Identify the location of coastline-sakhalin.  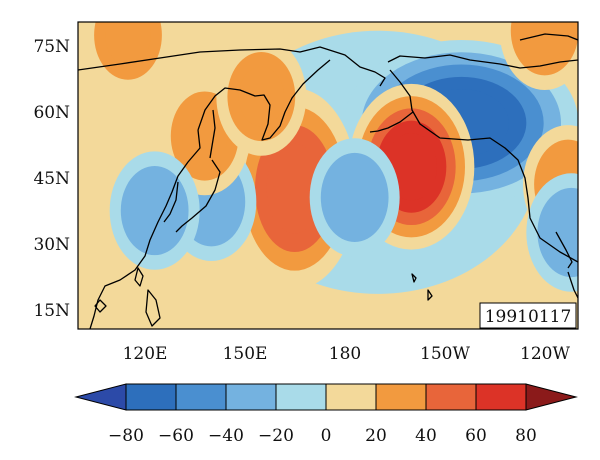
(212, 134).